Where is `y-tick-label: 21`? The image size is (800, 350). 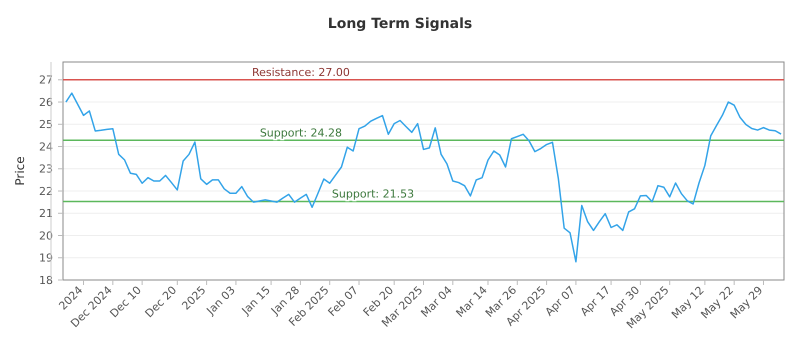 y-tick-label: 21 is located at coordinates (46, 213).